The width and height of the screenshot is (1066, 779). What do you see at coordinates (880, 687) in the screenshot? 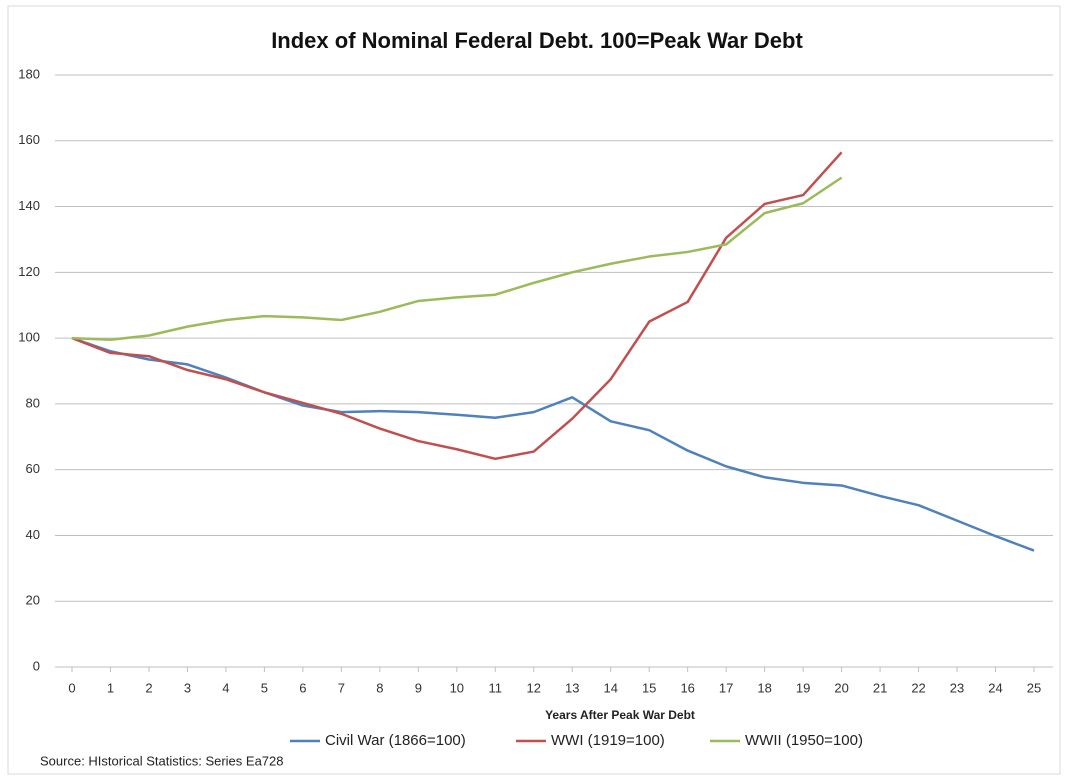
I see `x-tick-label: 21` at bounding box center [880, 687].